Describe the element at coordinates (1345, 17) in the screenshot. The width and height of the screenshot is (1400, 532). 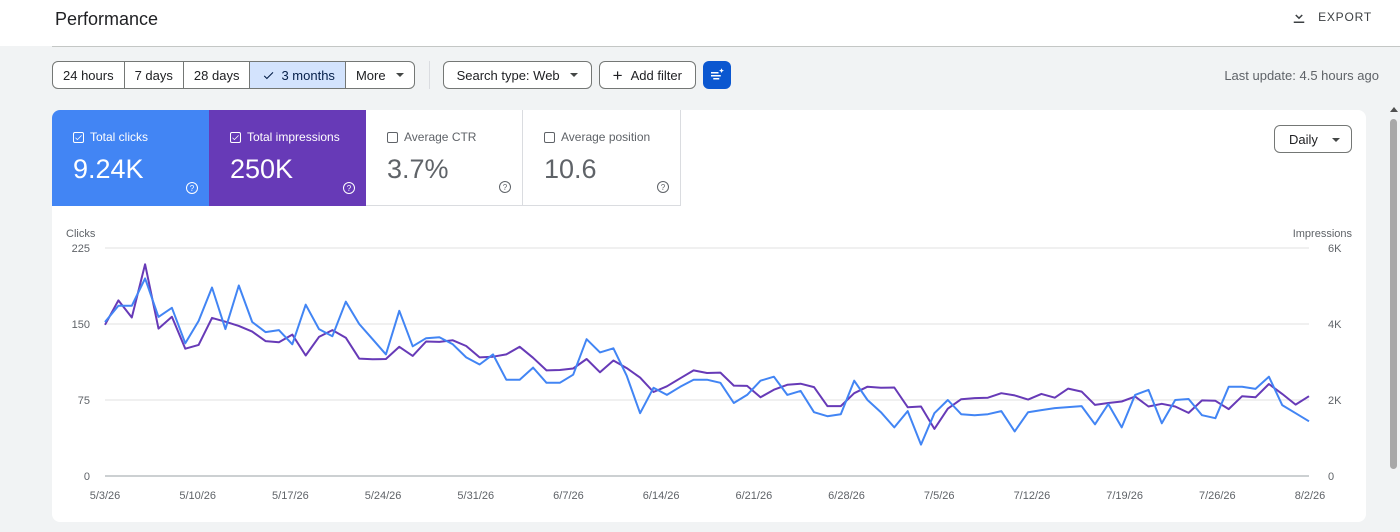
I see `export-label: EXPORT` at that location.